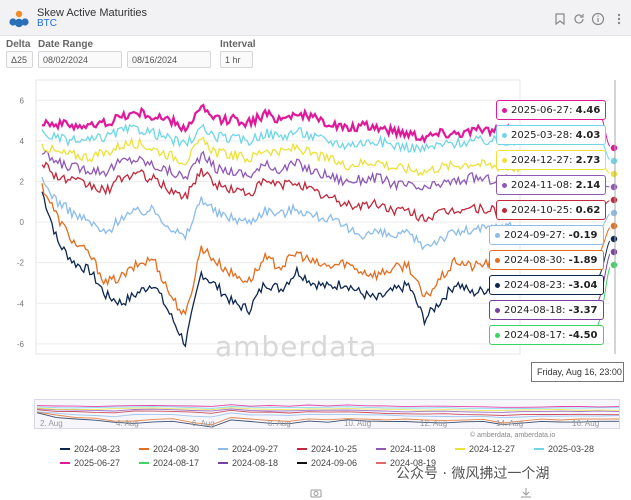  Describe the element at coordinates (473, 474) in the screenshot. I see `wechat-watermark: 公众号 · 微风拂过一个湖` at that location.